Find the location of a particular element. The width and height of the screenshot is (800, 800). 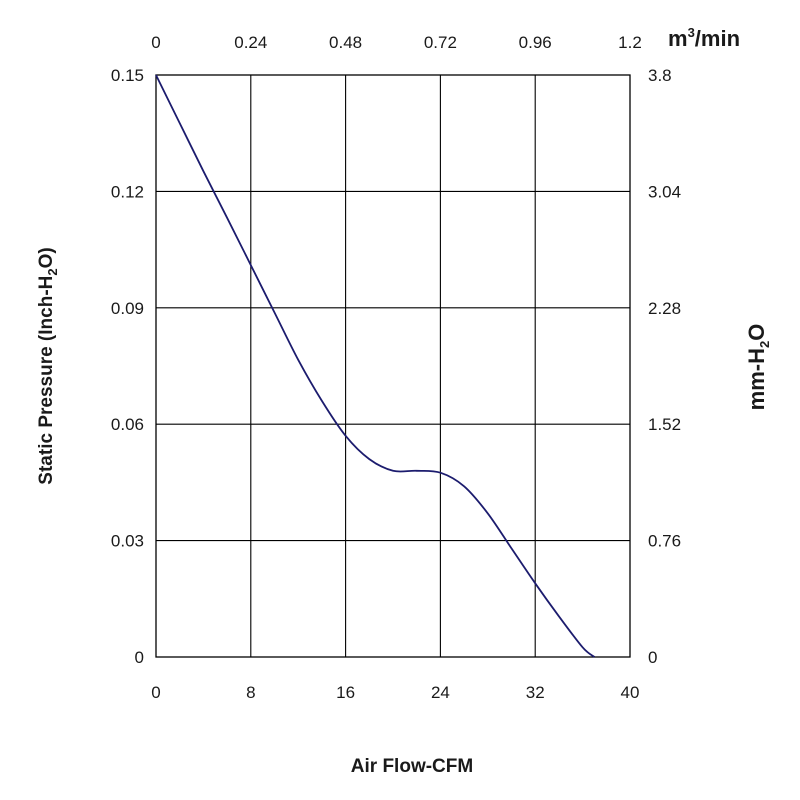

x2-tick-label: 0.48 is located at coordinates (345, 42).